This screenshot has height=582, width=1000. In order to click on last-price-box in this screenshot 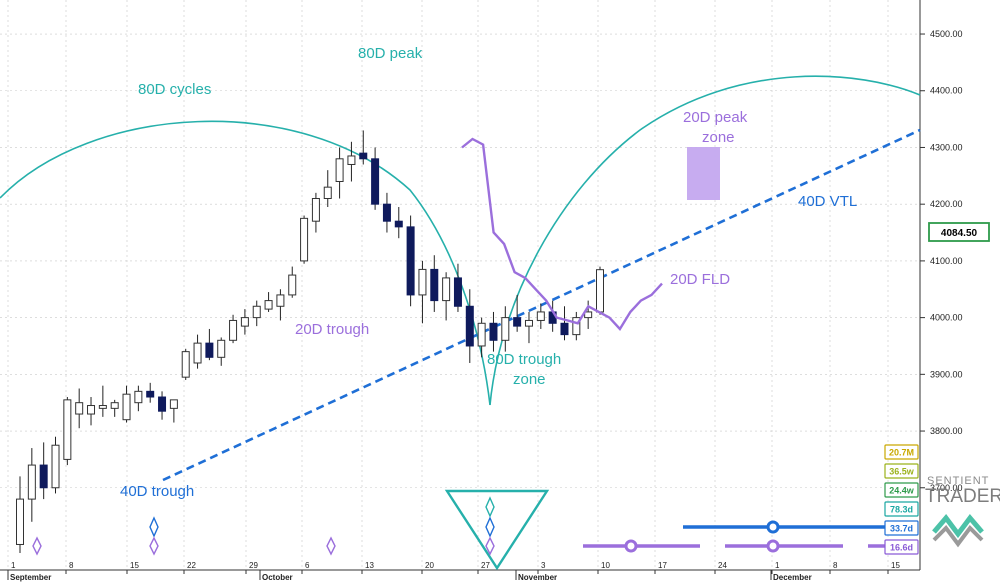, I will do `click(959, 232)`.